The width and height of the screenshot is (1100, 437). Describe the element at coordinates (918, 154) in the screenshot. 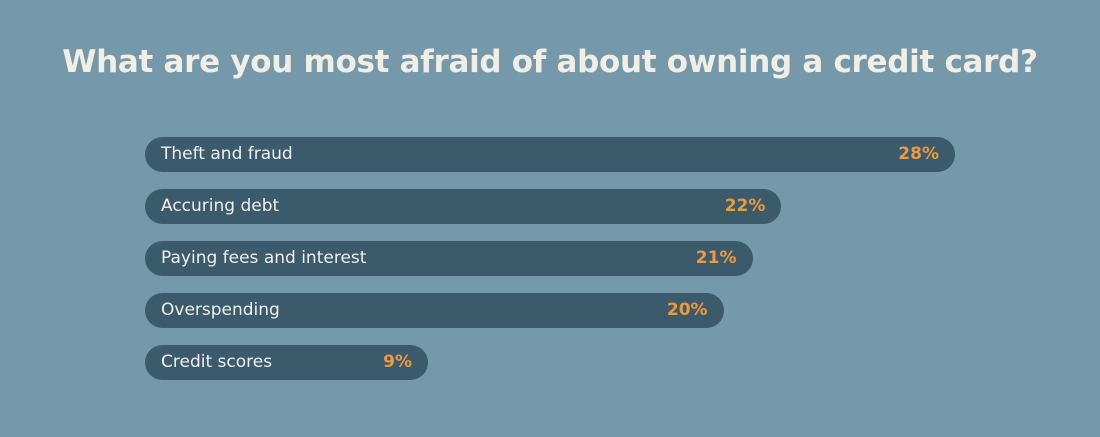

I see `bar-value-label: 28%` at that location.